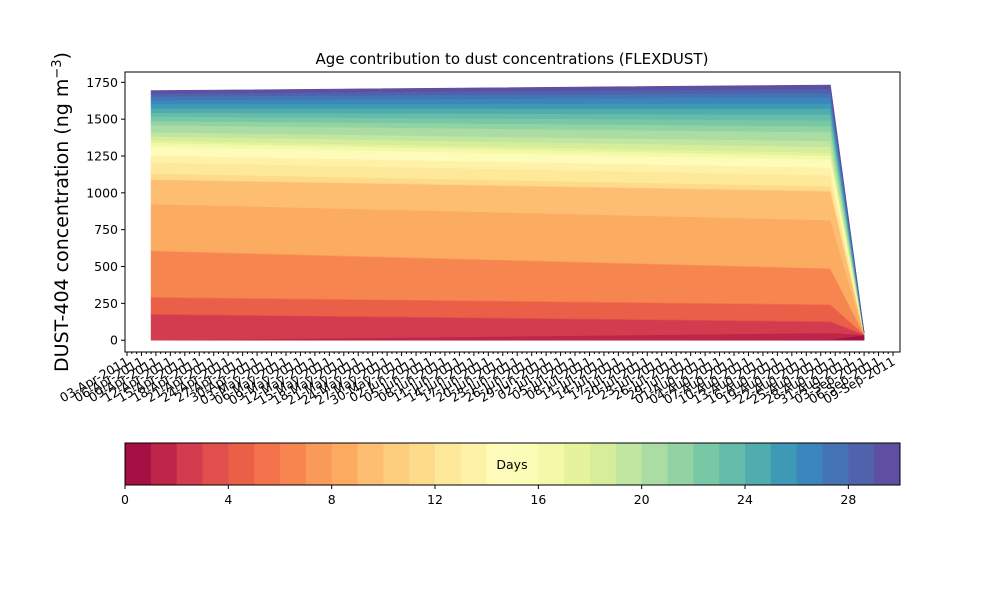 This screenshot has height=600, width=1000. Describe the element at coordinates (435, 499) in the screenshot. I see `colorbar-tick-label: 12` at that location.